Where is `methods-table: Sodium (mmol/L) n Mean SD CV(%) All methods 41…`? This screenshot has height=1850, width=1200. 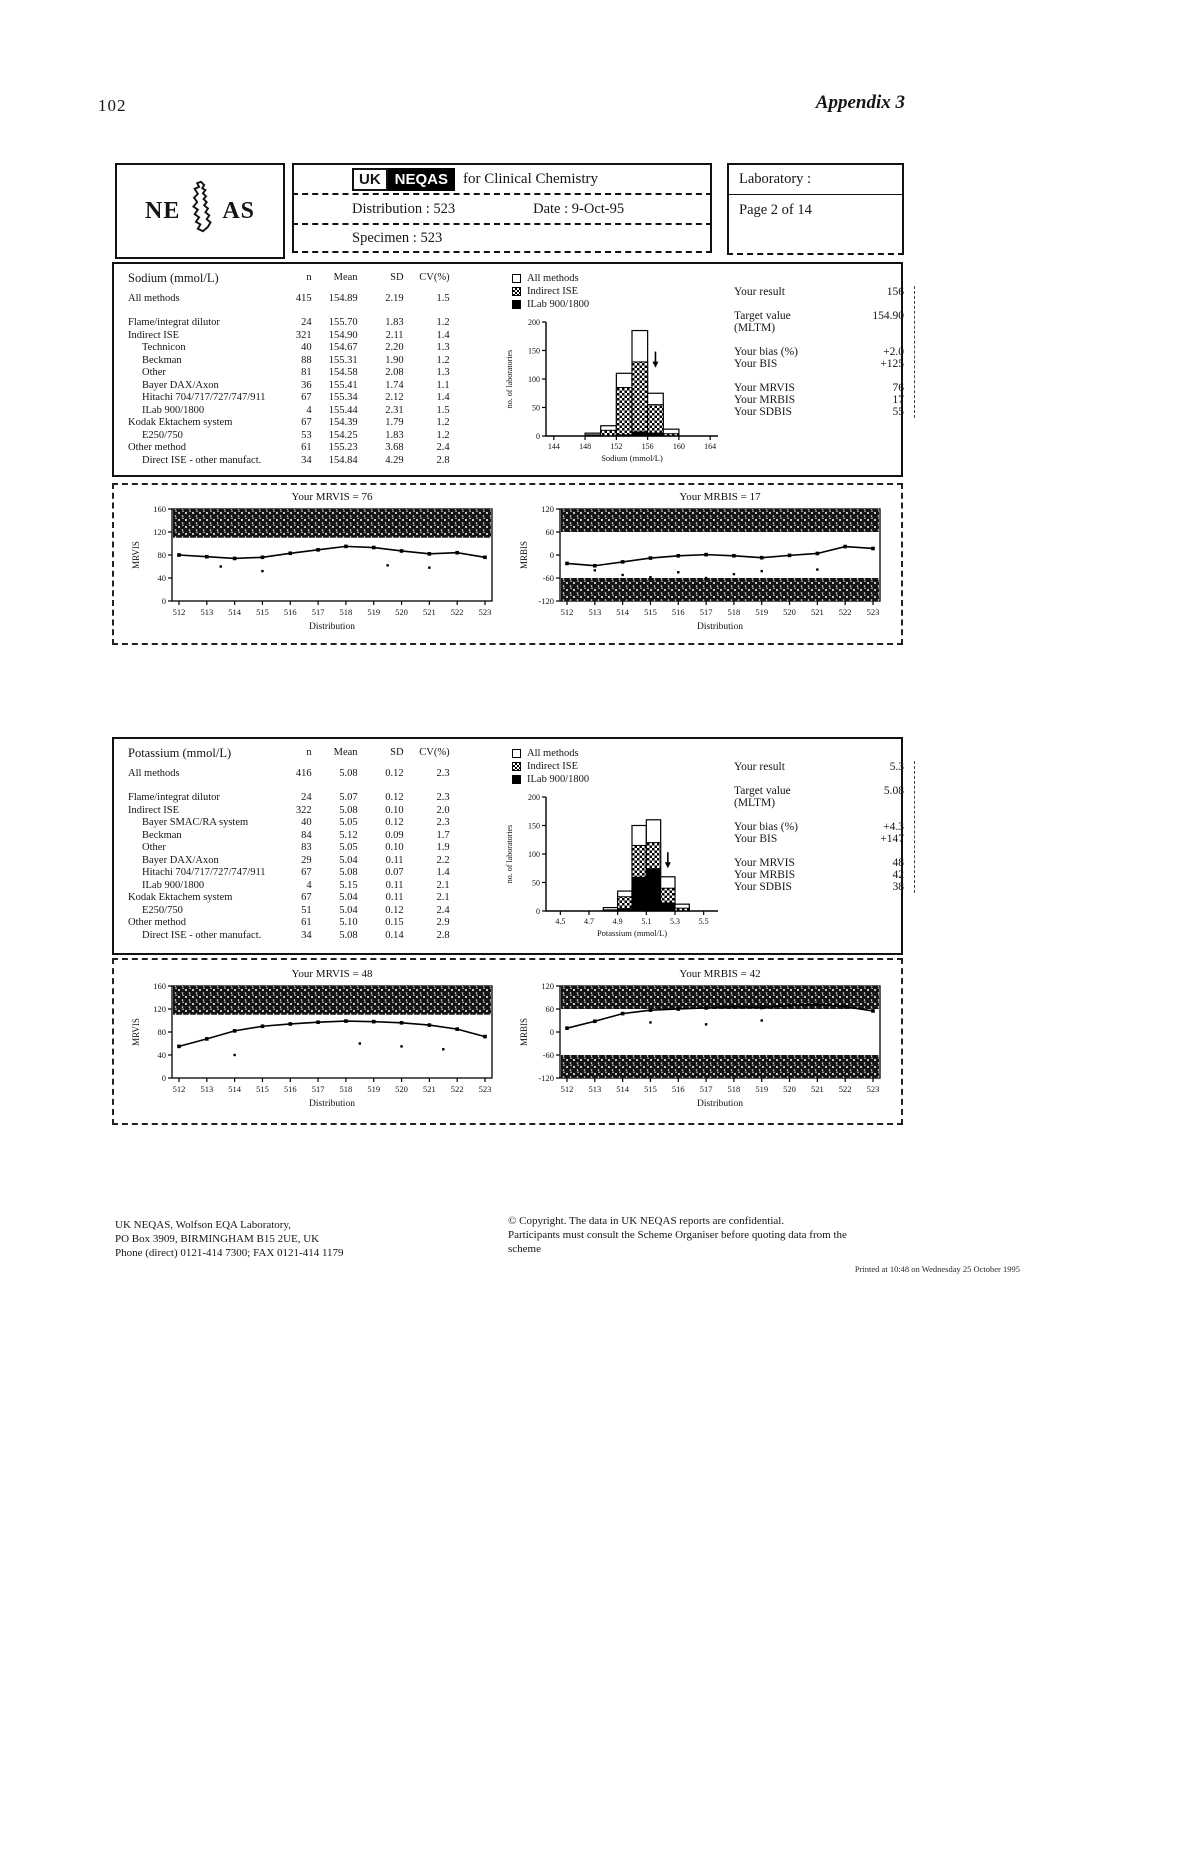 methods-table: Sodium (mmol/L) n Mean SD CV(%) All methods 41… is located at coordinates (288, 369).